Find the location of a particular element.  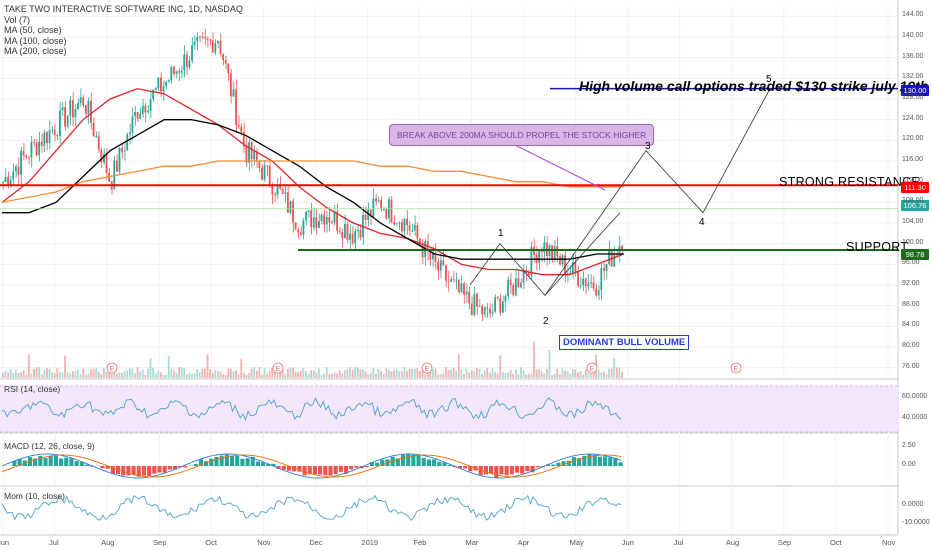

momentum-line is located at coordinates (311, 508).